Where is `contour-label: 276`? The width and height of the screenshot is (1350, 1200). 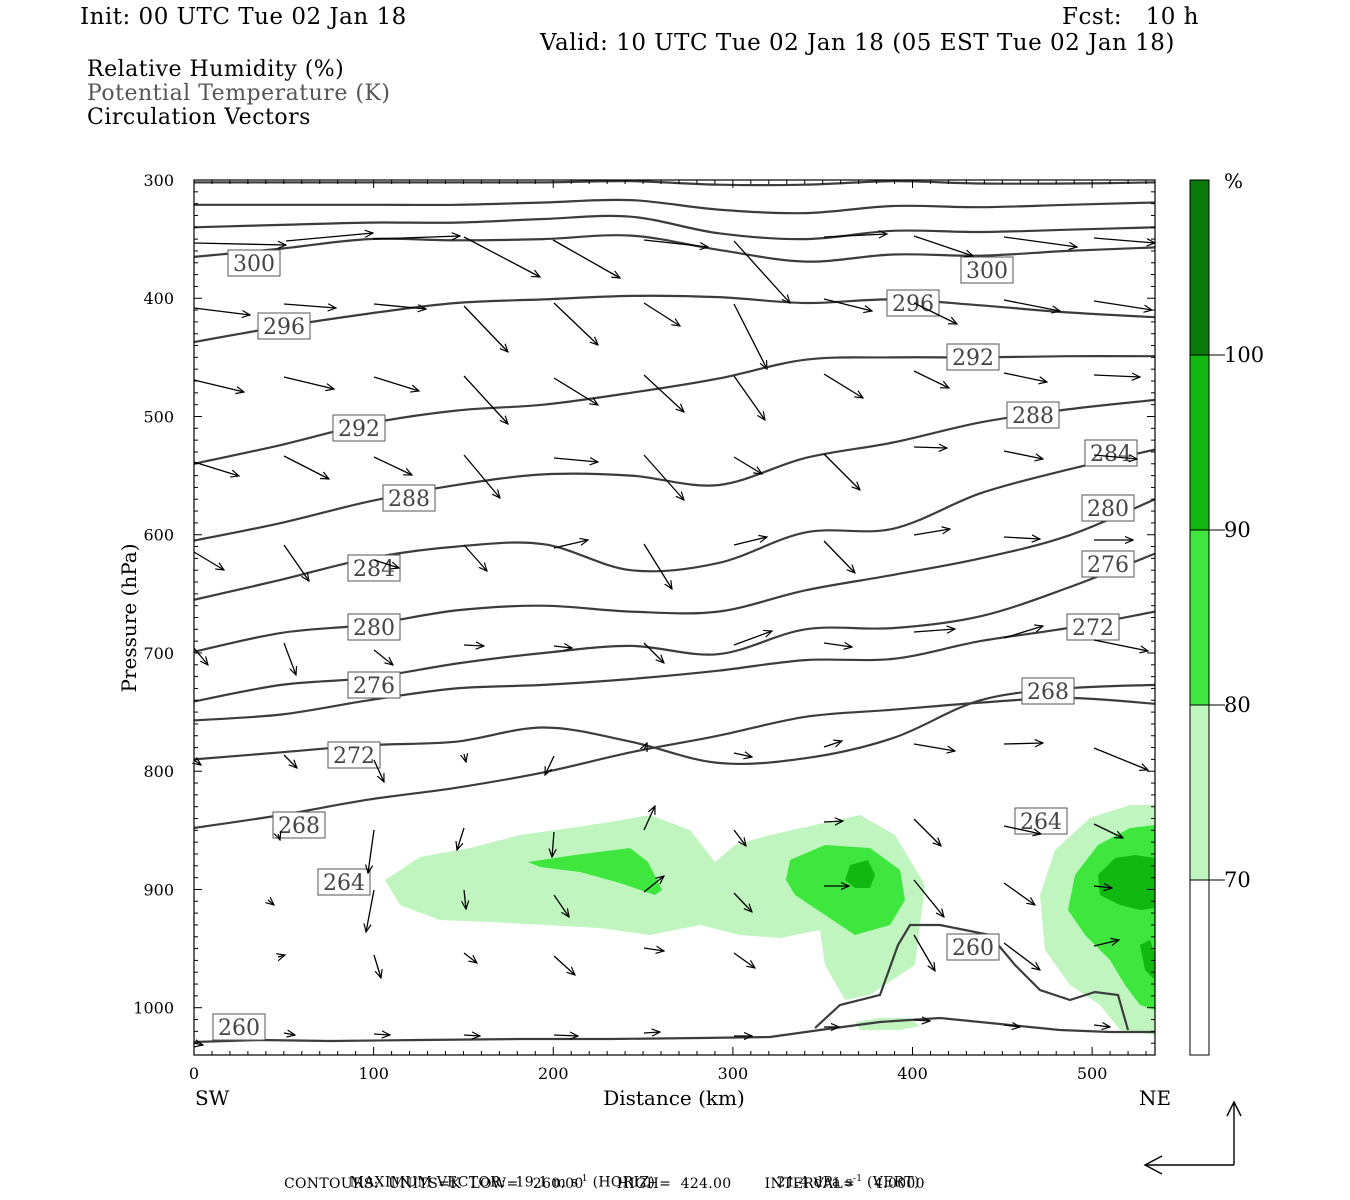 contour-label: 276 is located at coordinates (374, 686).